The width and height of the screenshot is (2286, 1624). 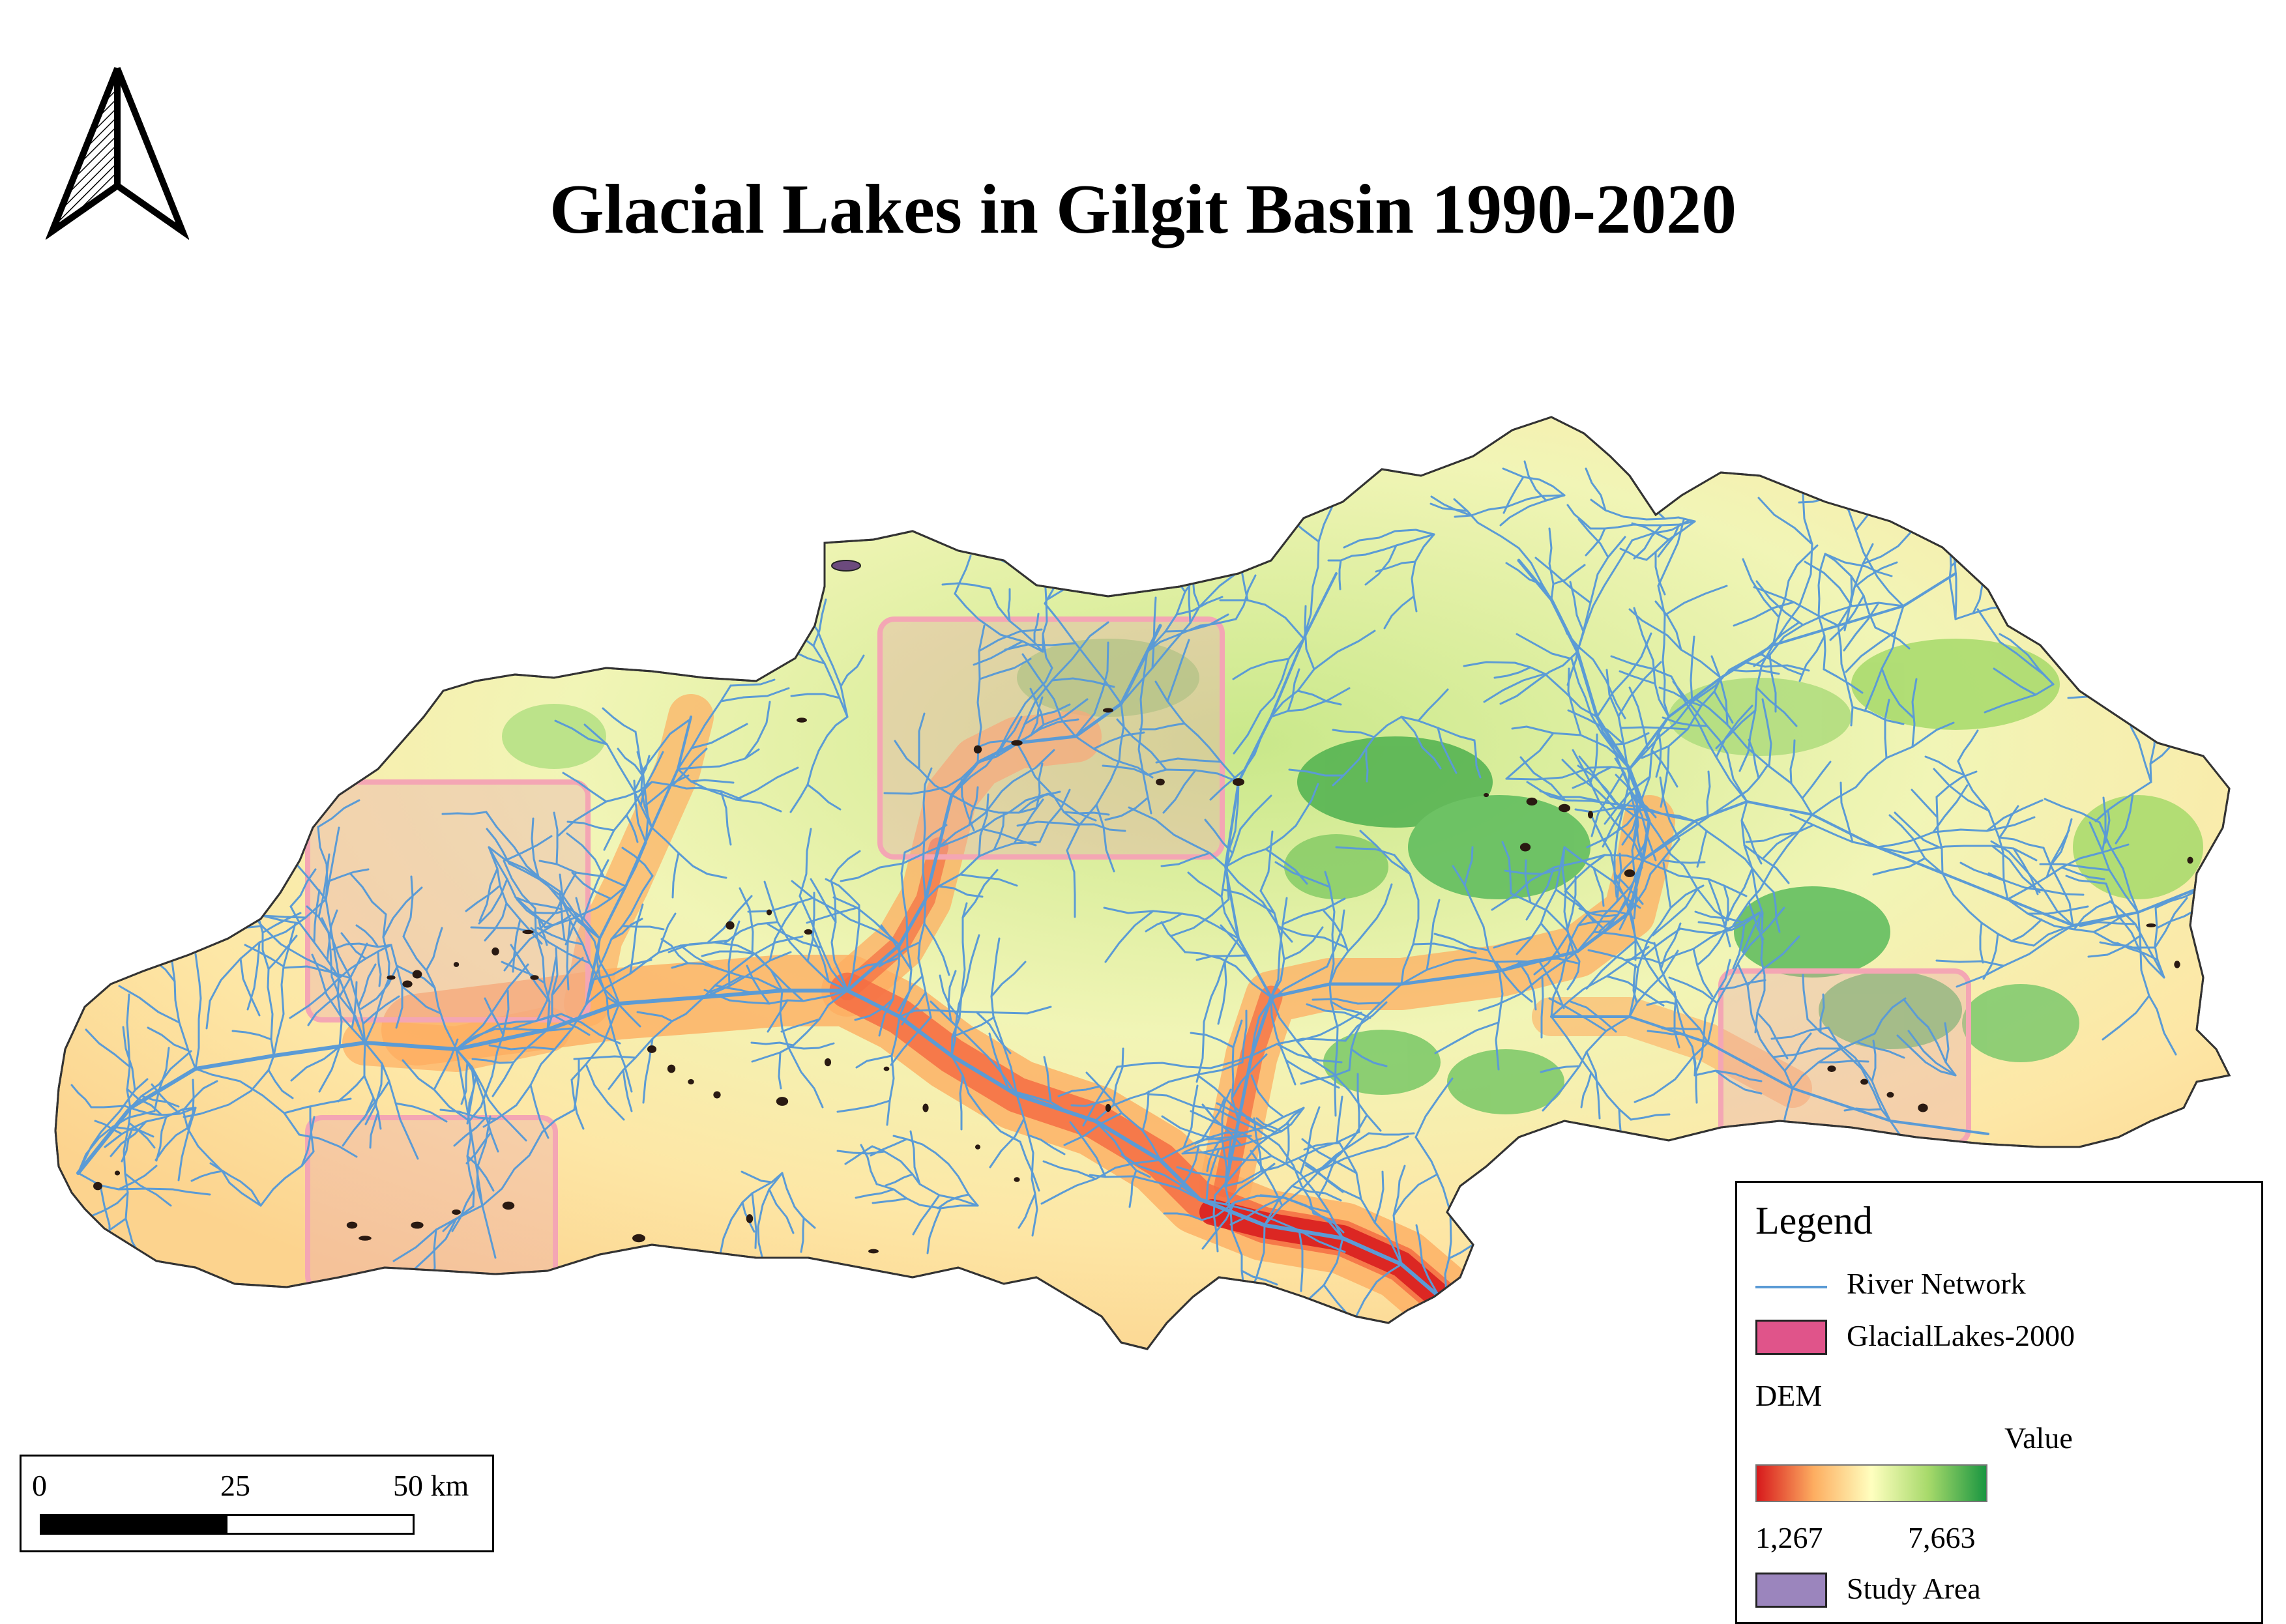 I want to click on legend-river-label: River Network, so click(x=1936, y=1284).